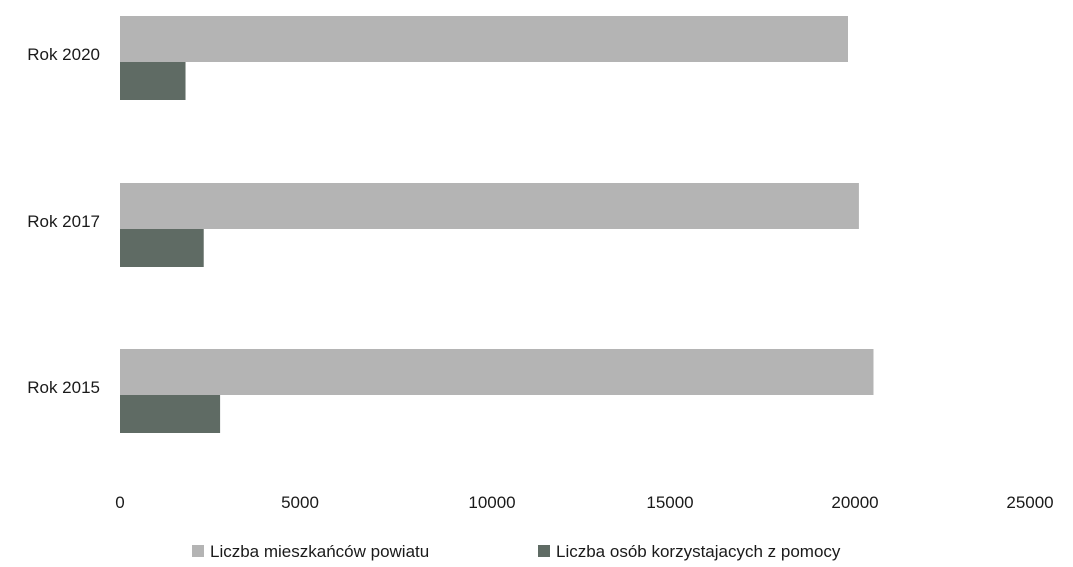 This screenshot has width=1073, height=567. Describe the element at coordinates (491, 502) in the screenshot. I see `x-tick-label: 10000` at that location.